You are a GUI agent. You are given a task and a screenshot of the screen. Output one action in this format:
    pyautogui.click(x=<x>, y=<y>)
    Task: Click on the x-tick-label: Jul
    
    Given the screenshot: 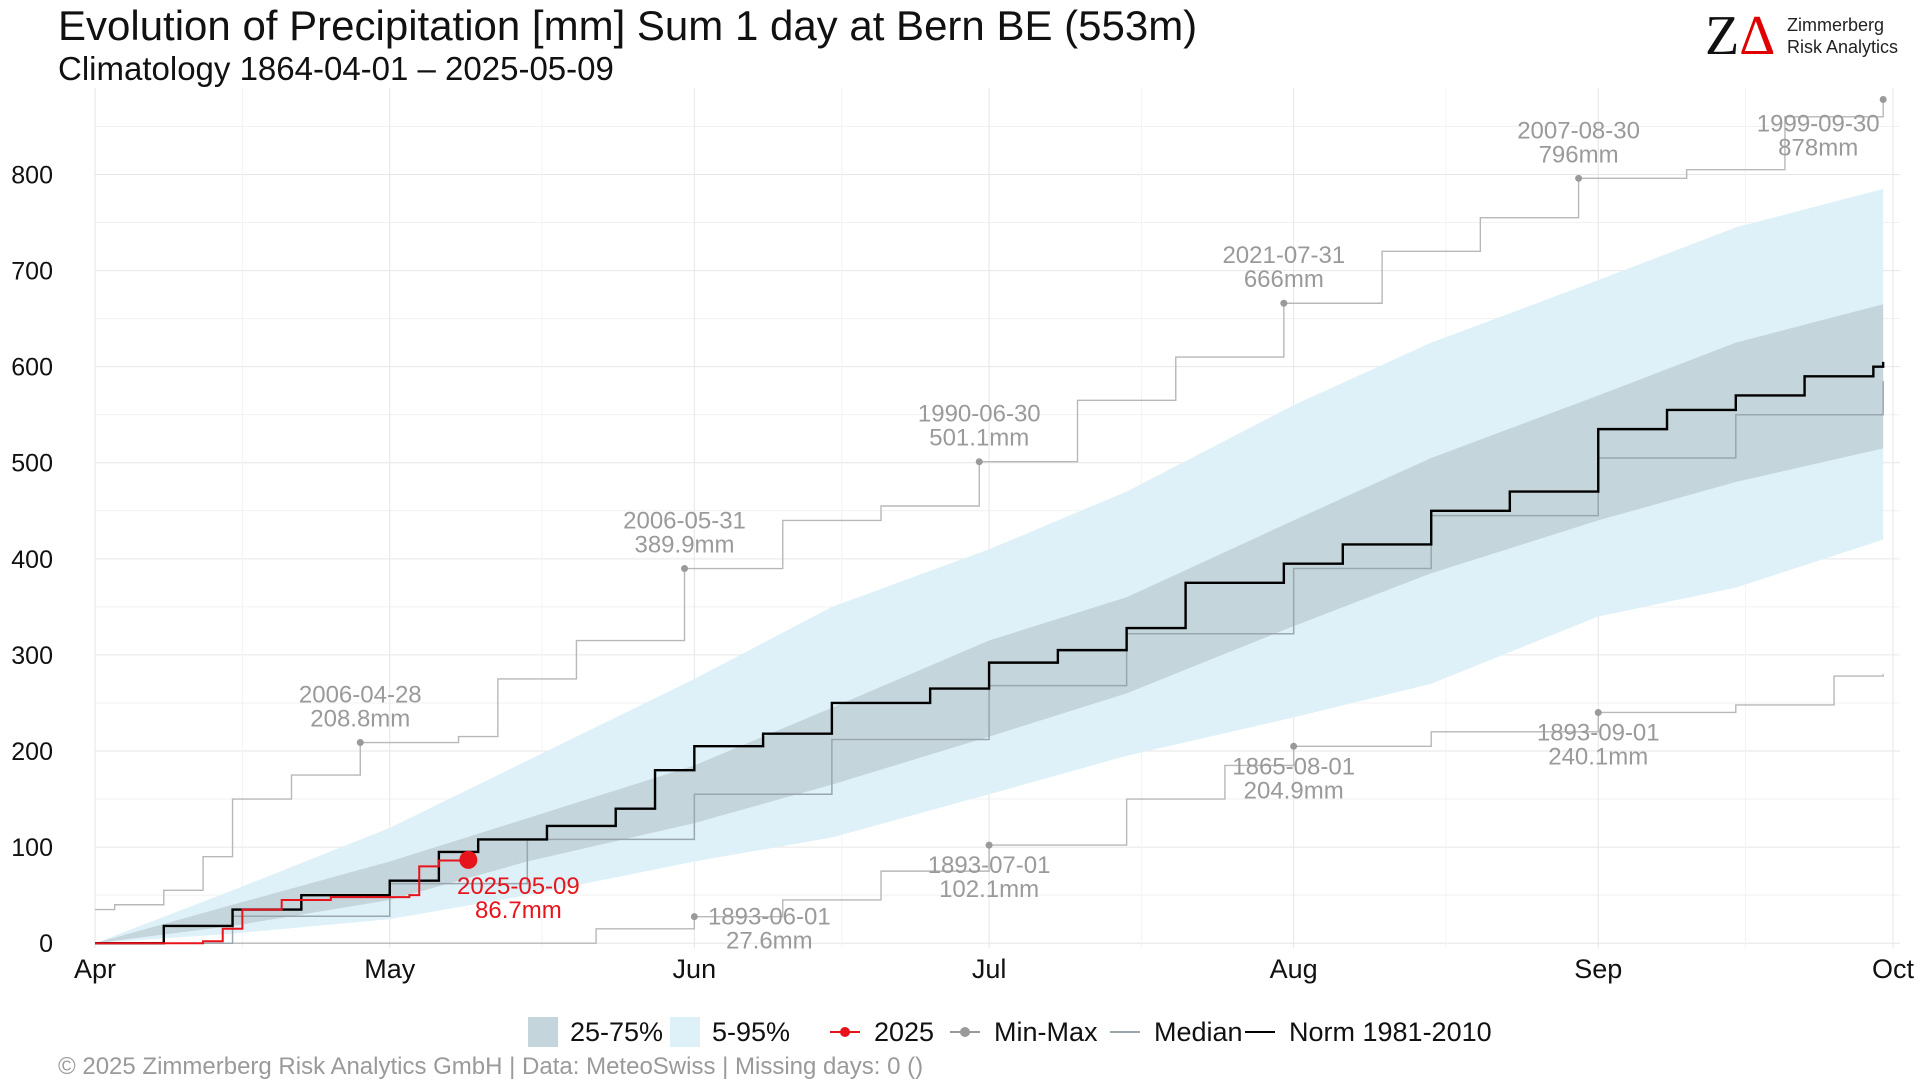 What is the action you would take?
    pyautogui.click(x=989, y=969)
    